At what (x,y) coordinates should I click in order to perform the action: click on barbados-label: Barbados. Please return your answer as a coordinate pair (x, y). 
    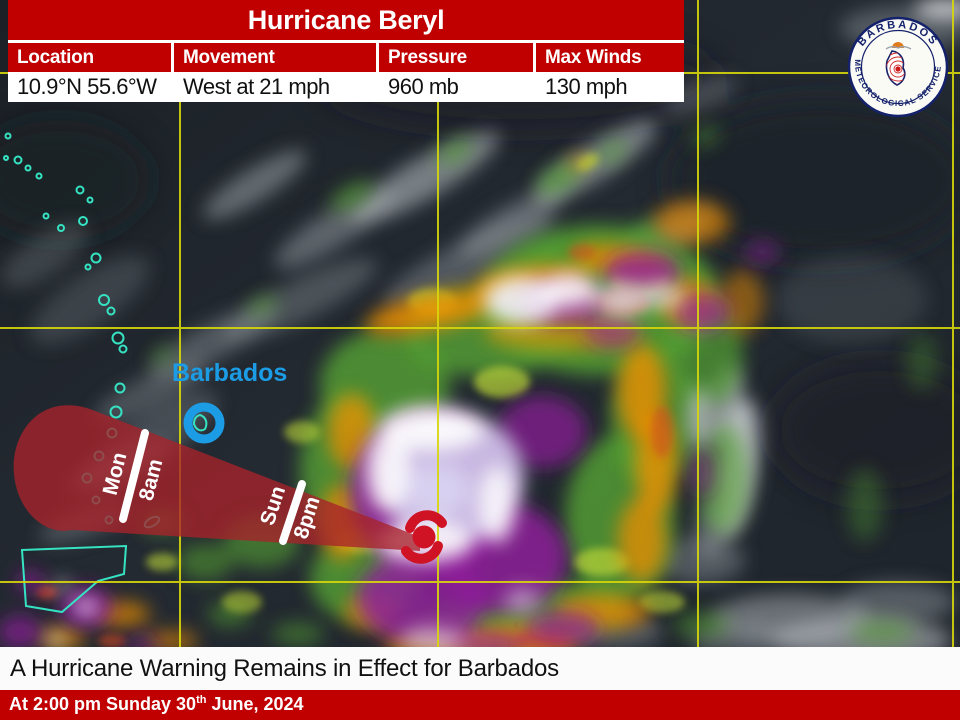
    Looking at the image, I should click on (229, 373).